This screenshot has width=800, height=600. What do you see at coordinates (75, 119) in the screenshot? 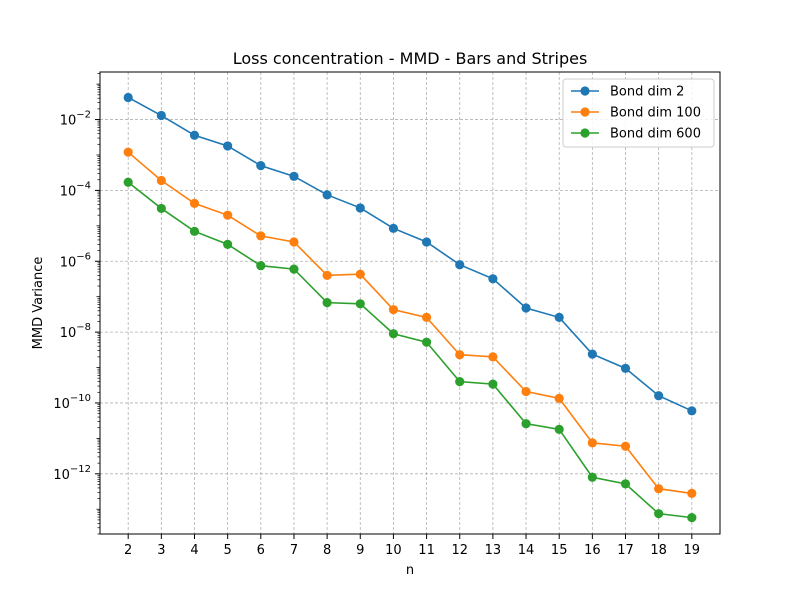
I see `y-tick-label: 10⁻²` at bounding box center [75, 119].